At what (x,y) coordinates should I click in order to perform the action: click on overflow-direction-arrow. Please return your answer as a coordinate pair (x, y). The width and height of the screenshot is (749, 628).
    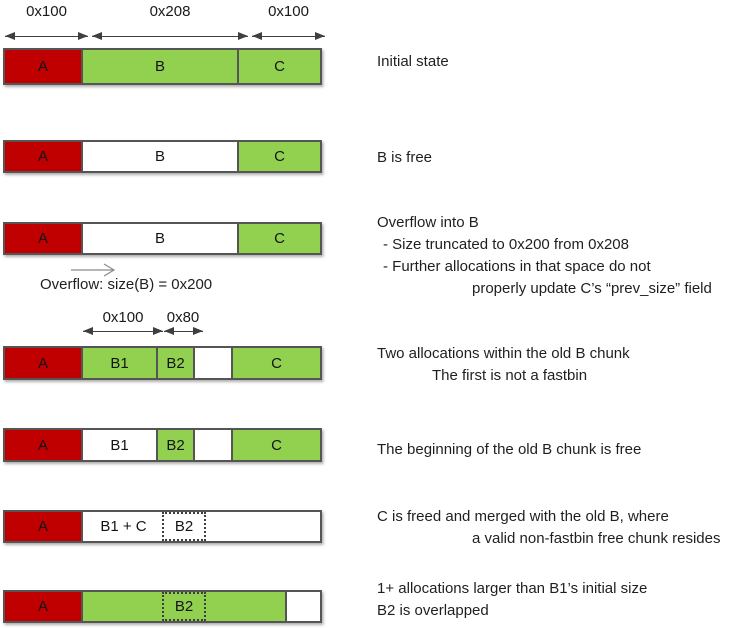
    Looking at the image, I should click on (93, 270).